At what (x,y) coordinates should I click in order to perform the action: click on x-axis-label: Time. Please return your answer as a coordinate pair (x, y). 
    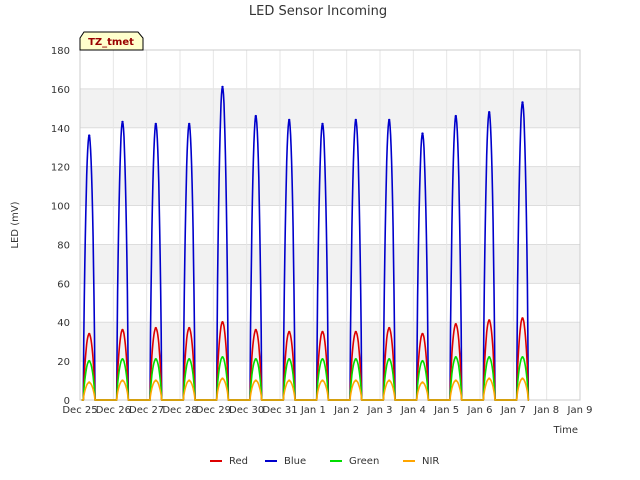
    Looking at the image, I should click on (565, 430).